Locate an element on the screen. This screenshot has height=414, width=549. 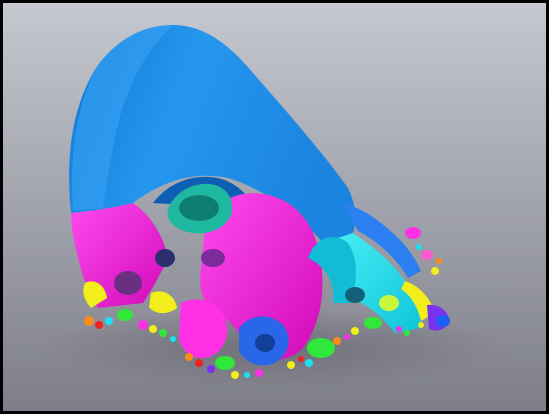
yellow-mid is located at coordinates (163, 302).